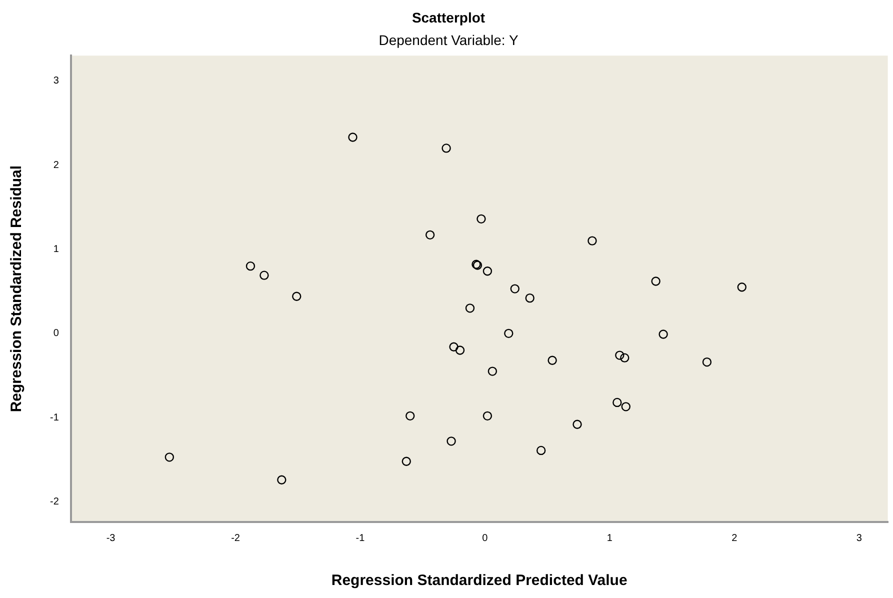 The width and height of the screenshot is (893, 598). Describe the element at coordinates (55, 502) in the screenshot. I see `y-tick-label: -2` at that location.